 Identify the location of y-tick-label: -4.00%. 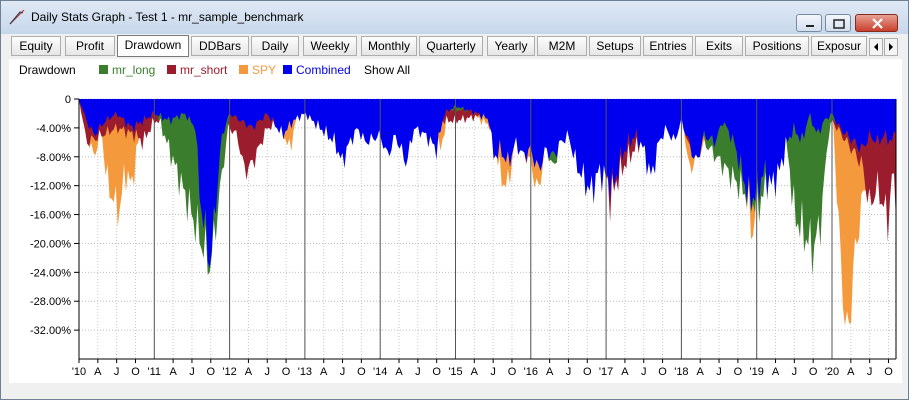
(53, 129).